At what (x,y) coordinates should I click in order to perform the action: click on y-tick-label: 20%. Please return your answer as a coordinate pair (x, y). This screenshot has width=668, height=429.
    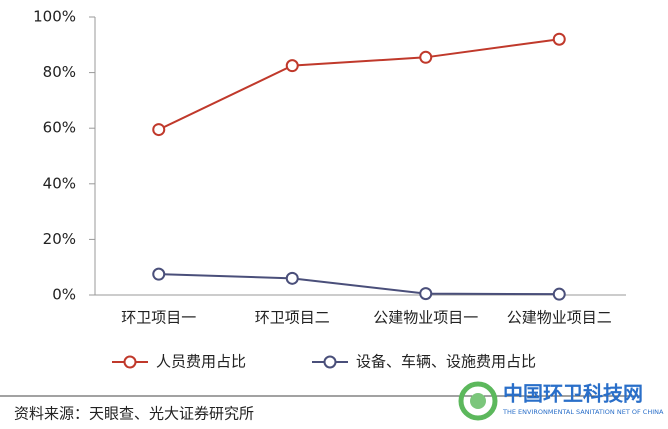
    Looking at the image, I should click on (59, 239).